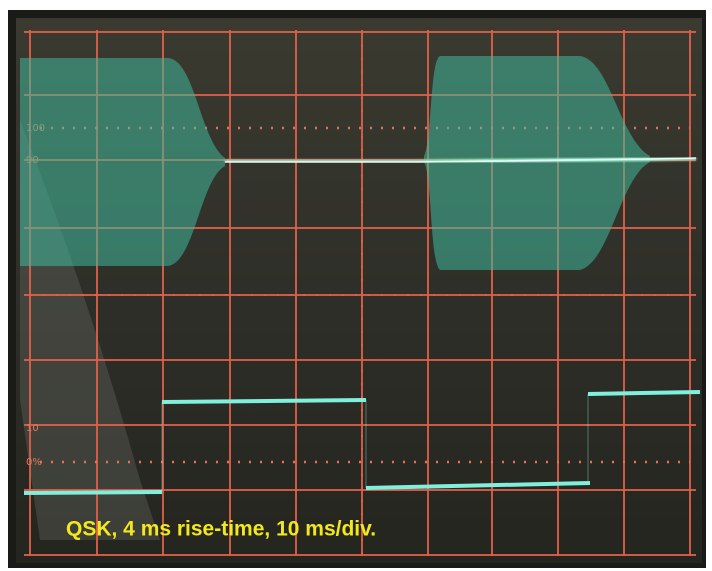 This screenshot has width=712, height=571. Describe the element at coordinates (32, 428) in the screenshot. I see `graticule-label: 10` at that location.